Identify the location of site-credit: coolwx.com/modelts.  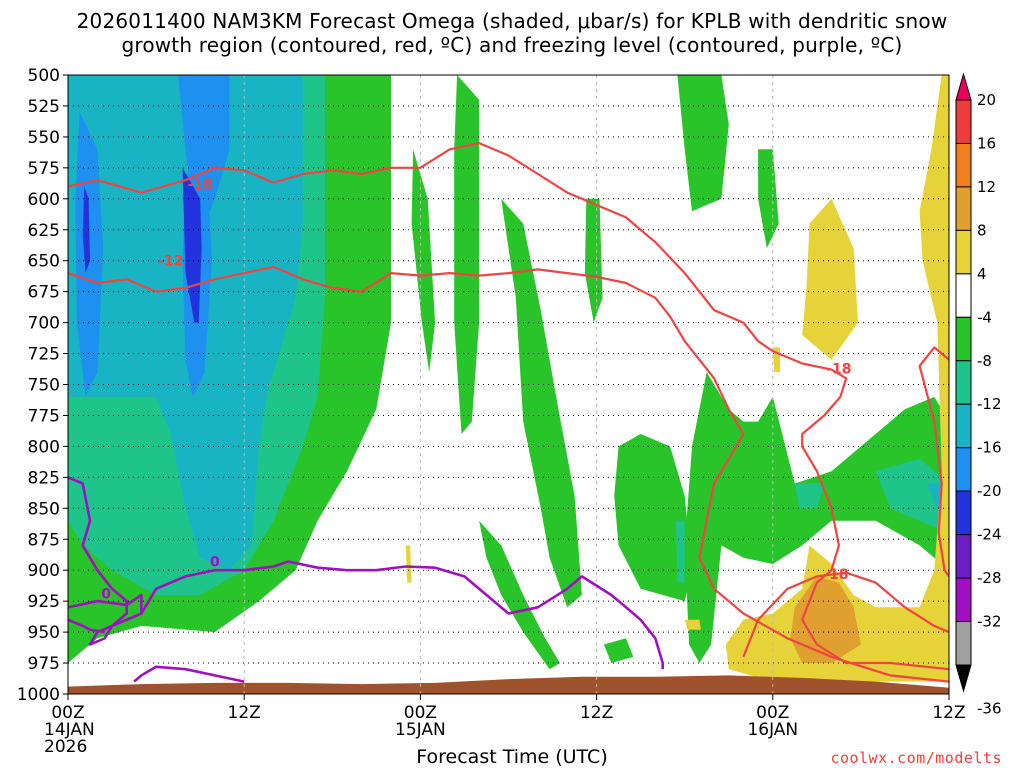
(916, 758).